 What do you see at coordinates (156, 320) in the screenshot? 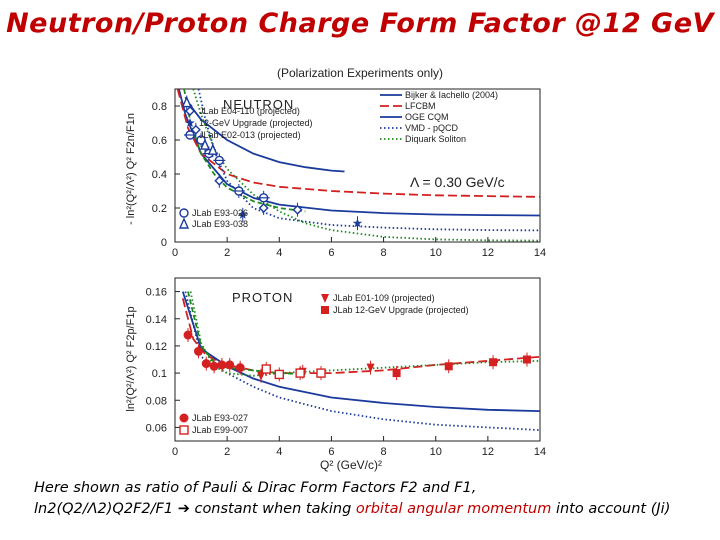
I see `y-tick-label: 0.14` at bounding box center [156, 320].